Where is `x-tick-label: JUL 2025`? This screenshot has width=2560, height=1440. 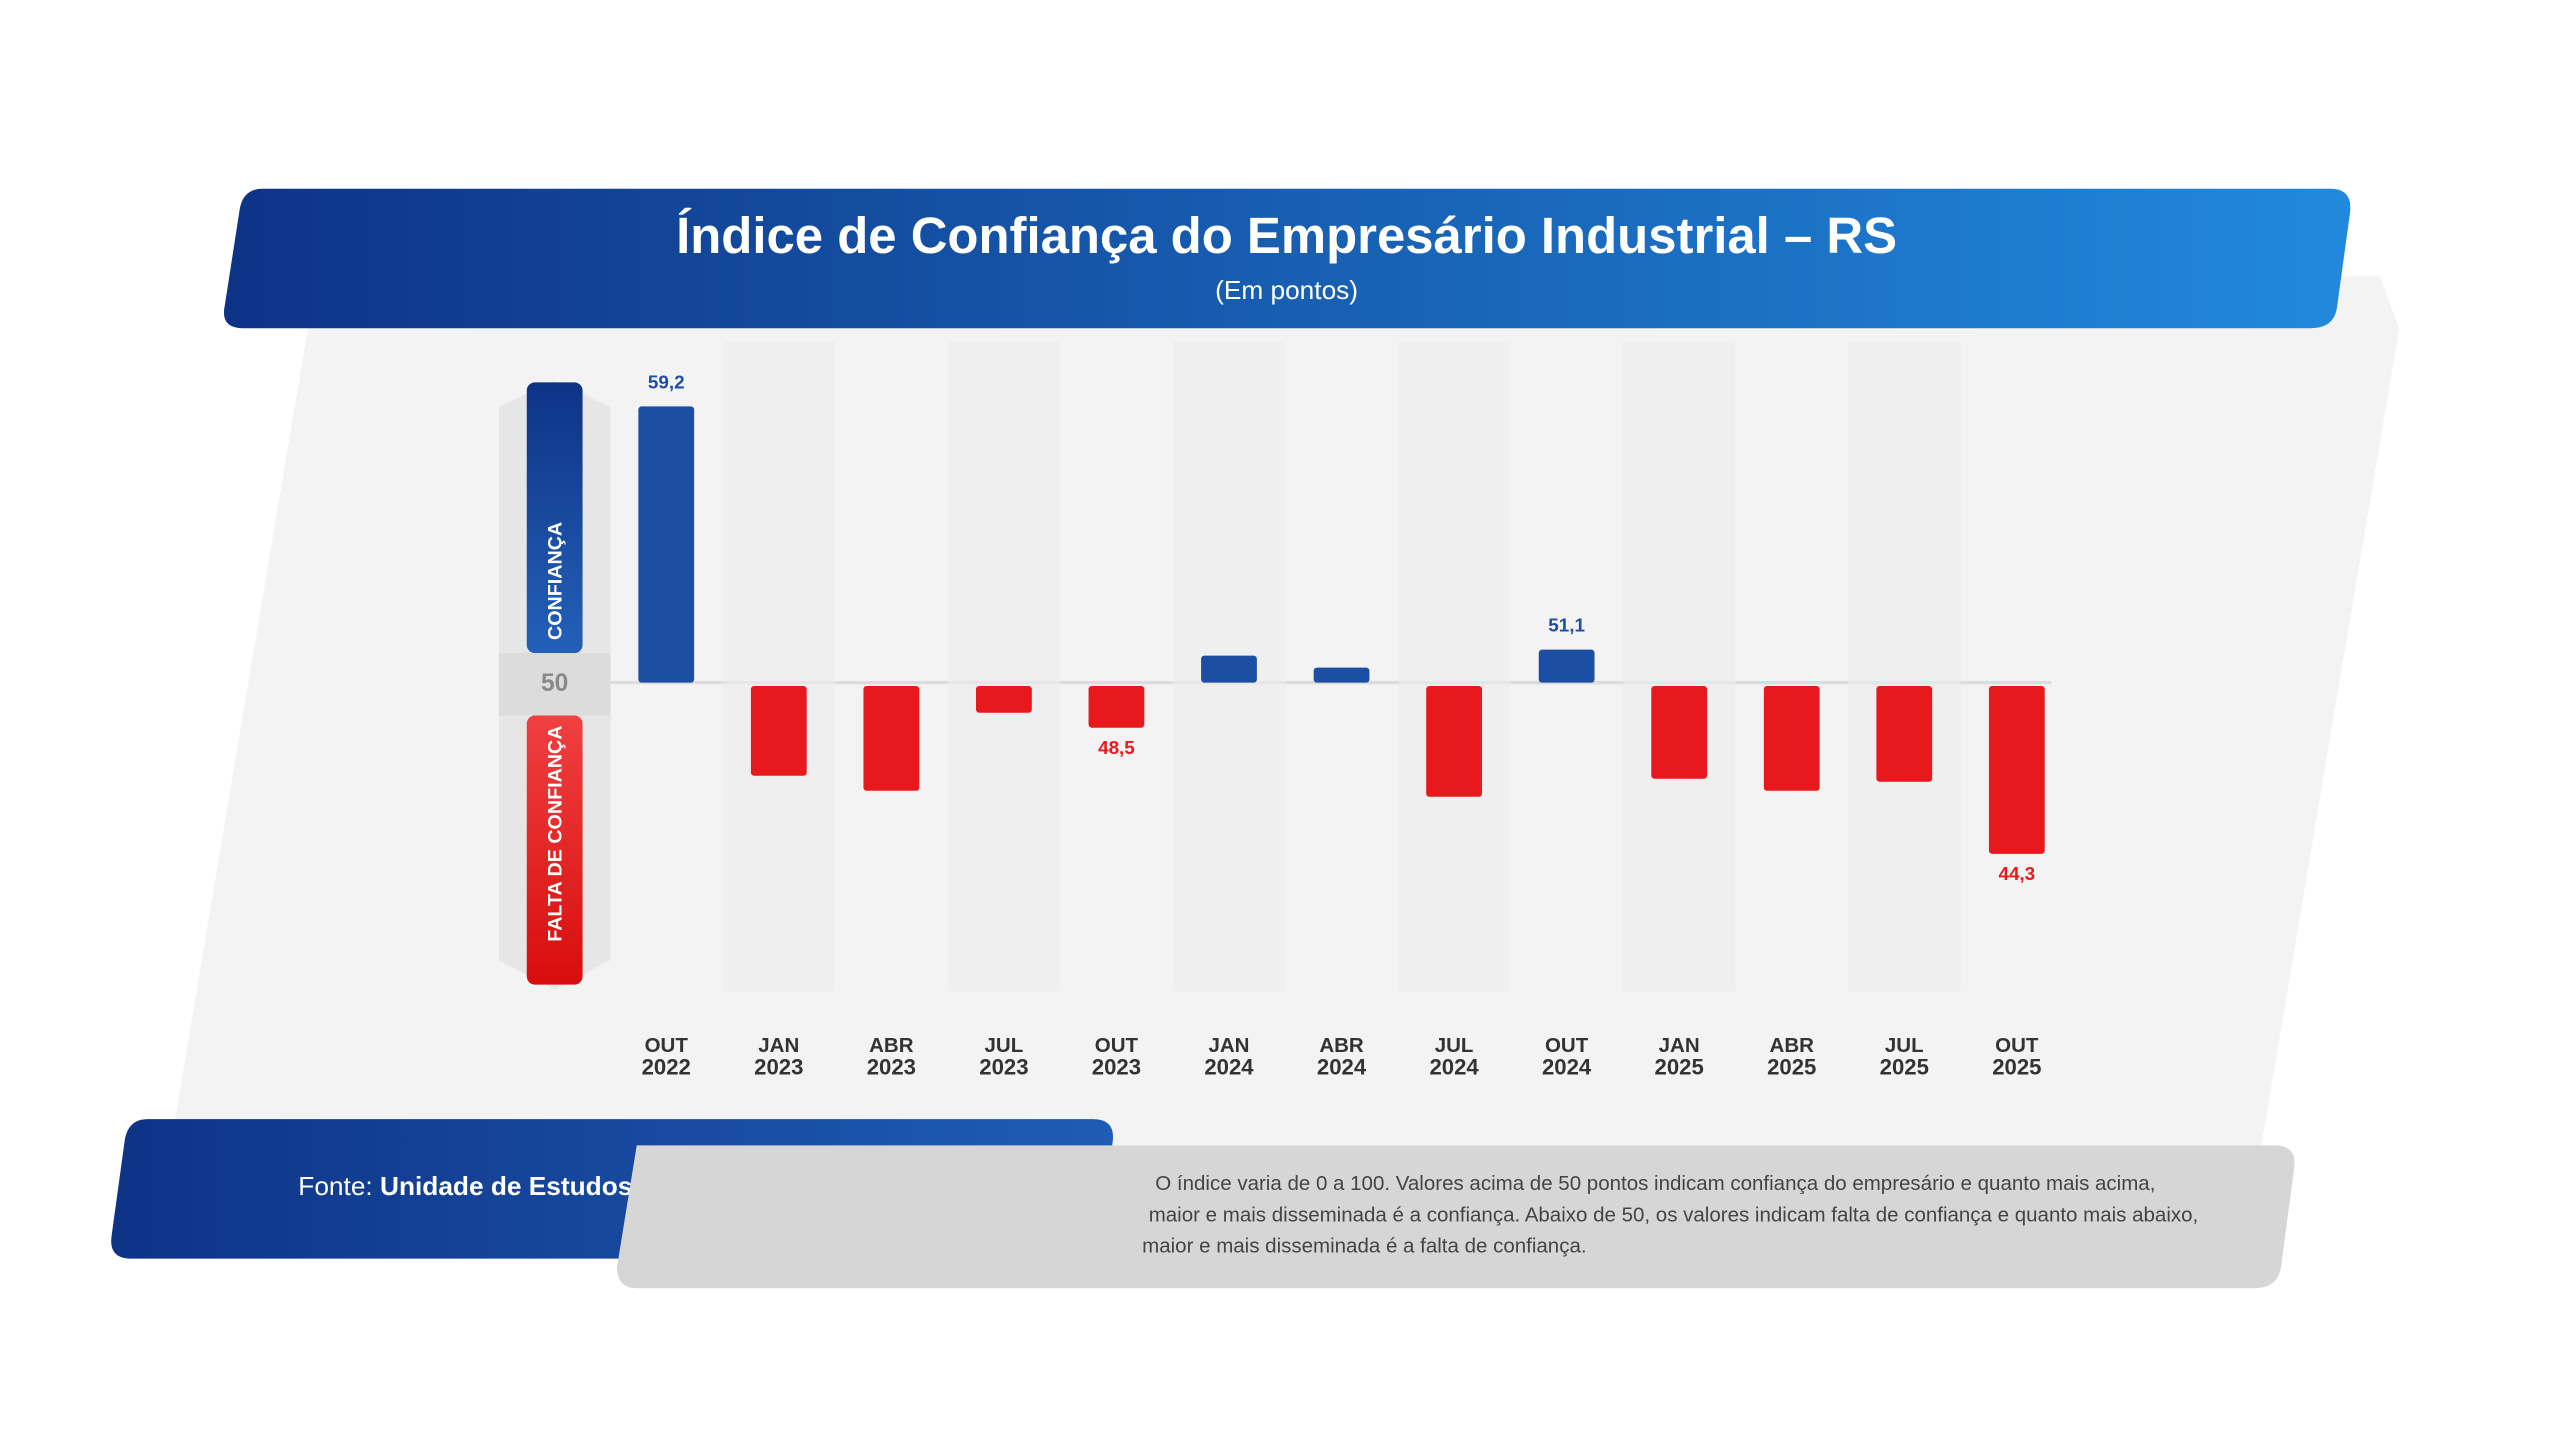 x-tick-label: JUL 2025 is located at coordinates (1904, 1056).